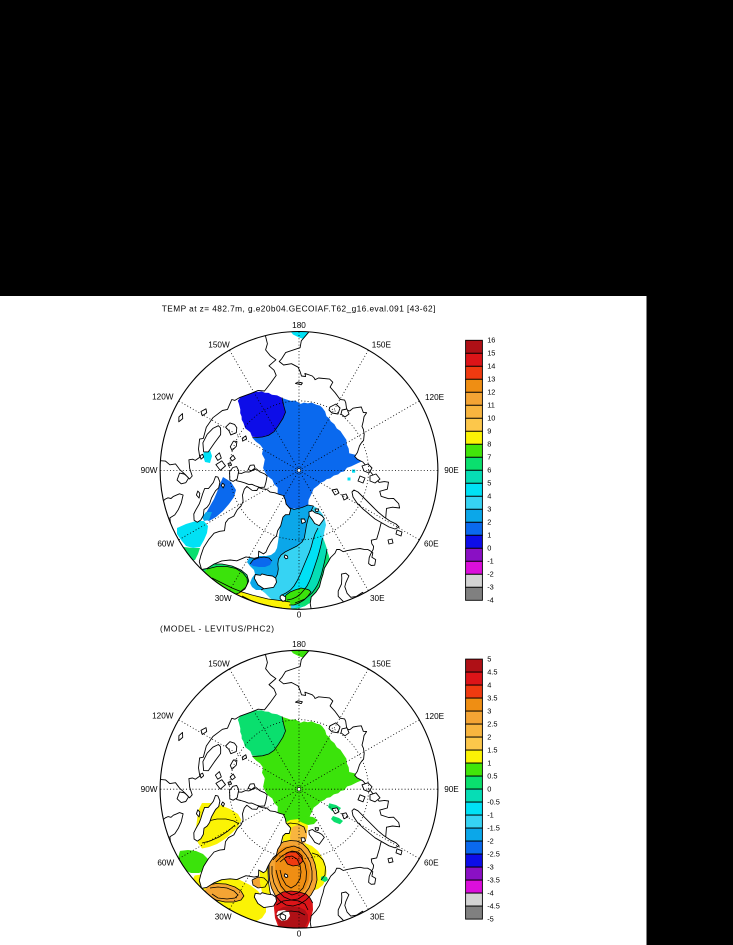  What do you see at coordinates (490, 919) in the screenshot?
I see `svg-text: -5` at bounding box center [490, 919].